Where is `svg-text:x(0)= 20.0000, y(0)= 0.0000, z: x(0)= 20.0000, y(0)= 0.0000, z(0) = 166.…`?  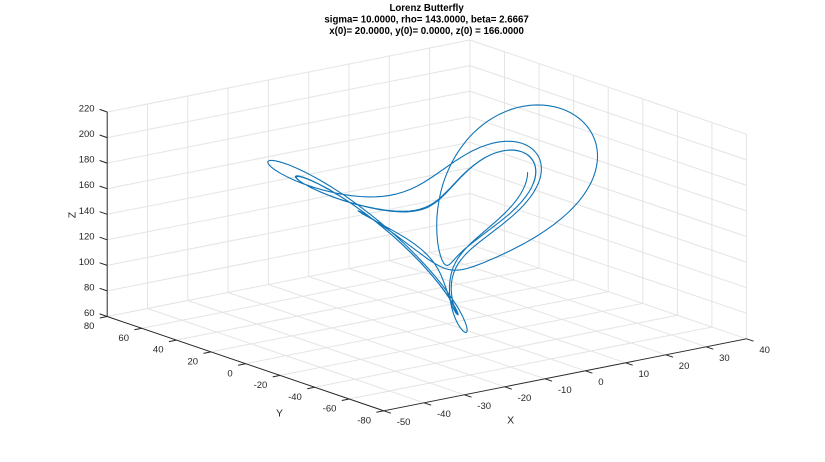
svg-text:x(0)= 20.0000, y(0)= 0.0000, z: x(0)= 20.0000, y(0)= 0.0000, z(0) = 166.… is located at coordinates (426, 31).